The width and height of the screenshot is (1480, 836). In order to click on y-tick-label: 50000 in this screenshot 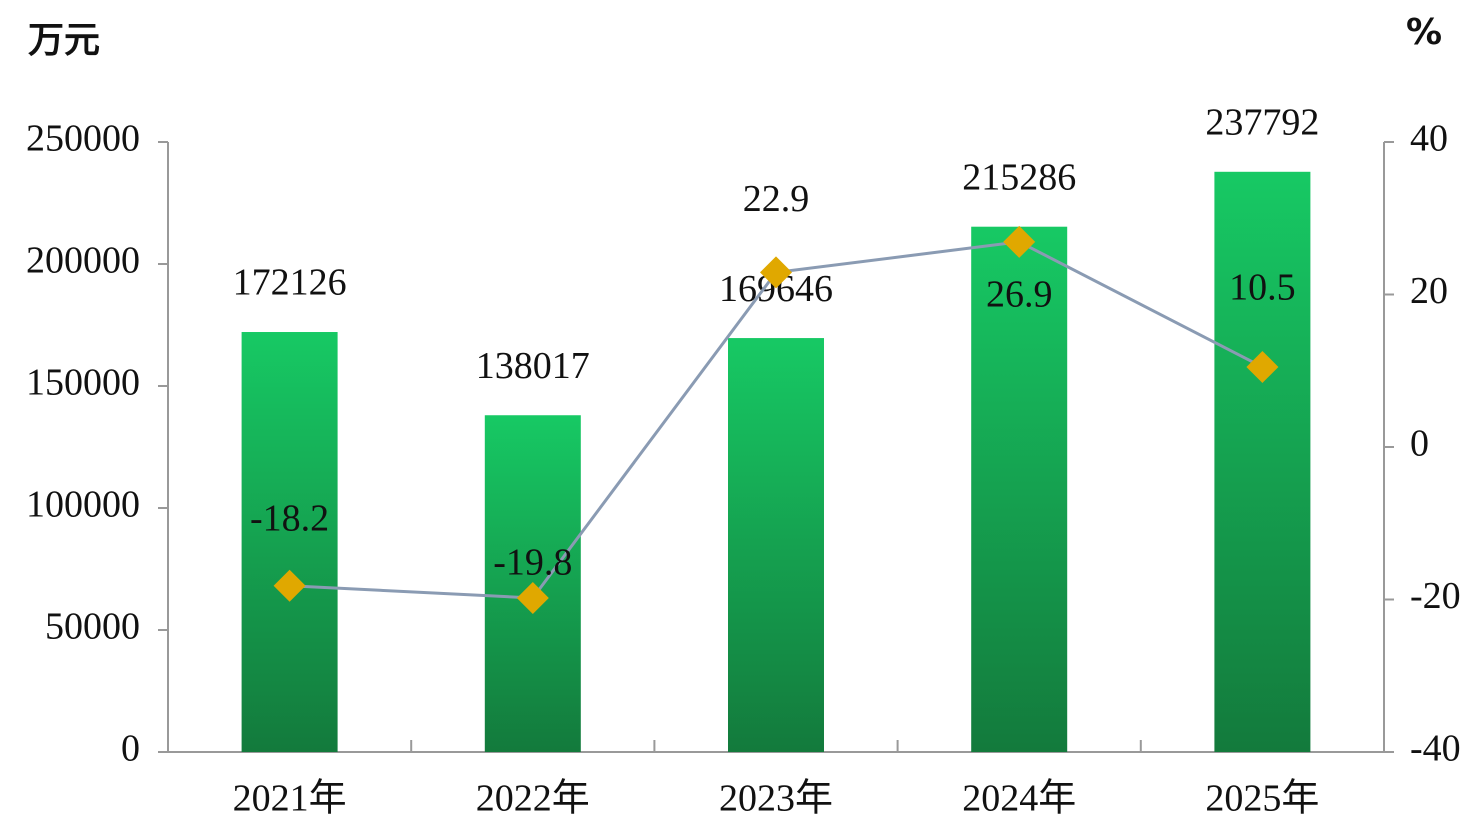, I will do `click(92, 627)`.